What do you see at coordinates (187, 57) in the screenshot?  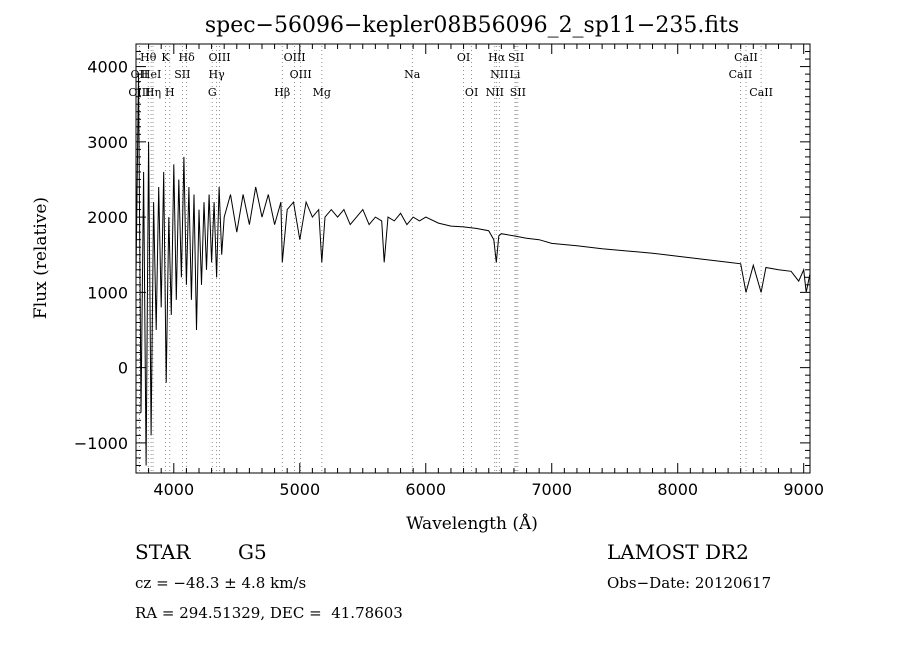 I see `spectral-marker-label: Hδ` at bounding box center [187, 57].